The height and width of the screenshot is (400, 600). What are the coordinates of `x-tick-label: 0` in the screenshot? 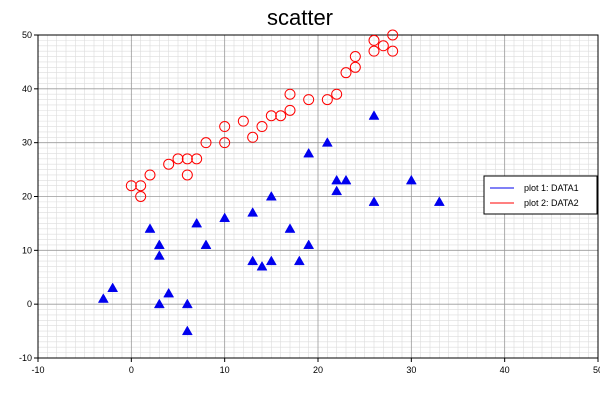 It's located at (131, 370).